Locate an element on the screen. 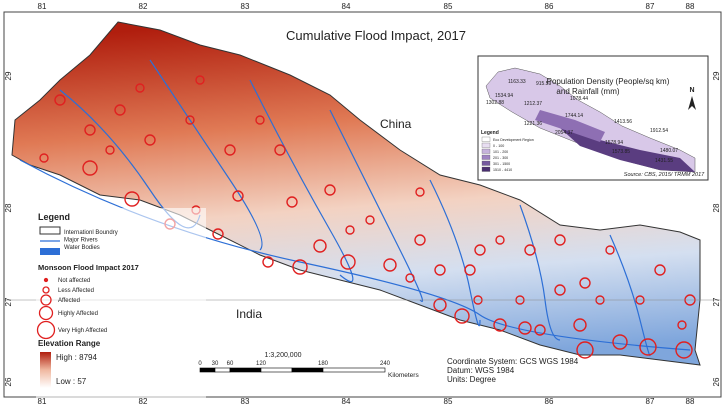 The height and width of the screenshot is (411, 725). longitude-label: 82 is located at coordinates (143, 6).